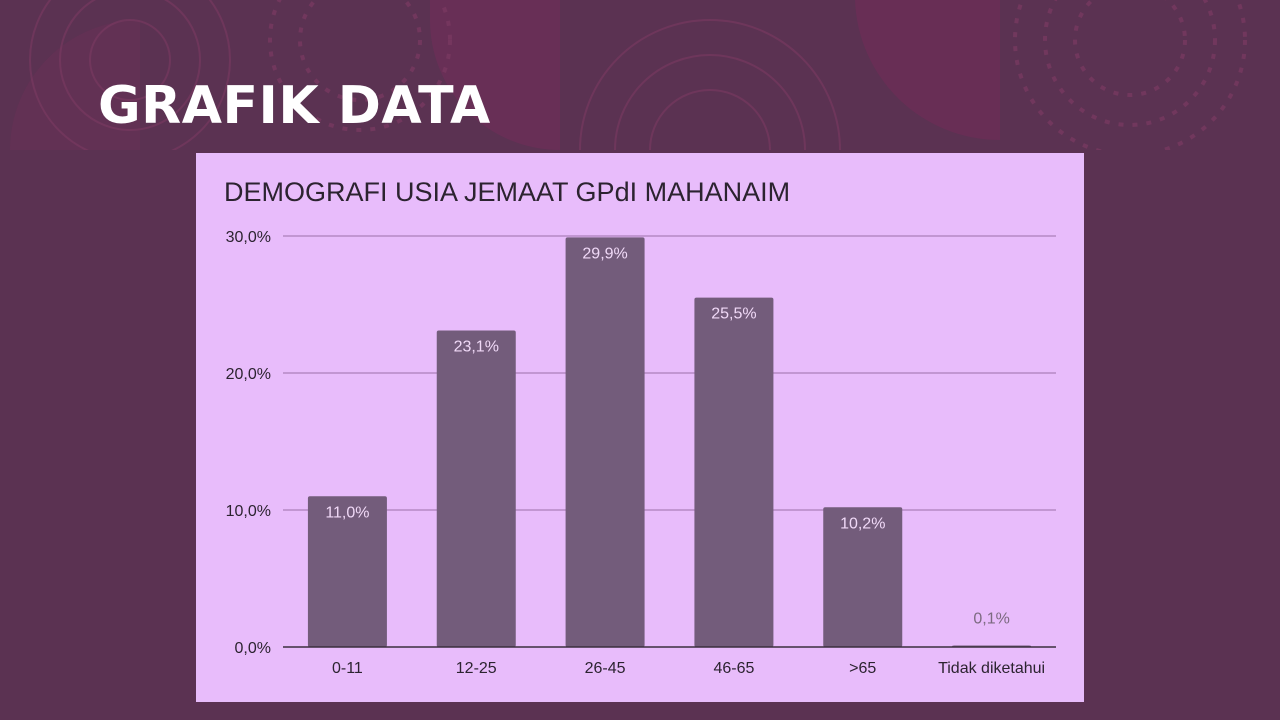 Image resolution: width=1280 pixels, height=720 pixels. What do you see at coordinates (248, 511) in the screenshot?
I see `y-tick-label: 10,0%` at bounding box center [248, 511].